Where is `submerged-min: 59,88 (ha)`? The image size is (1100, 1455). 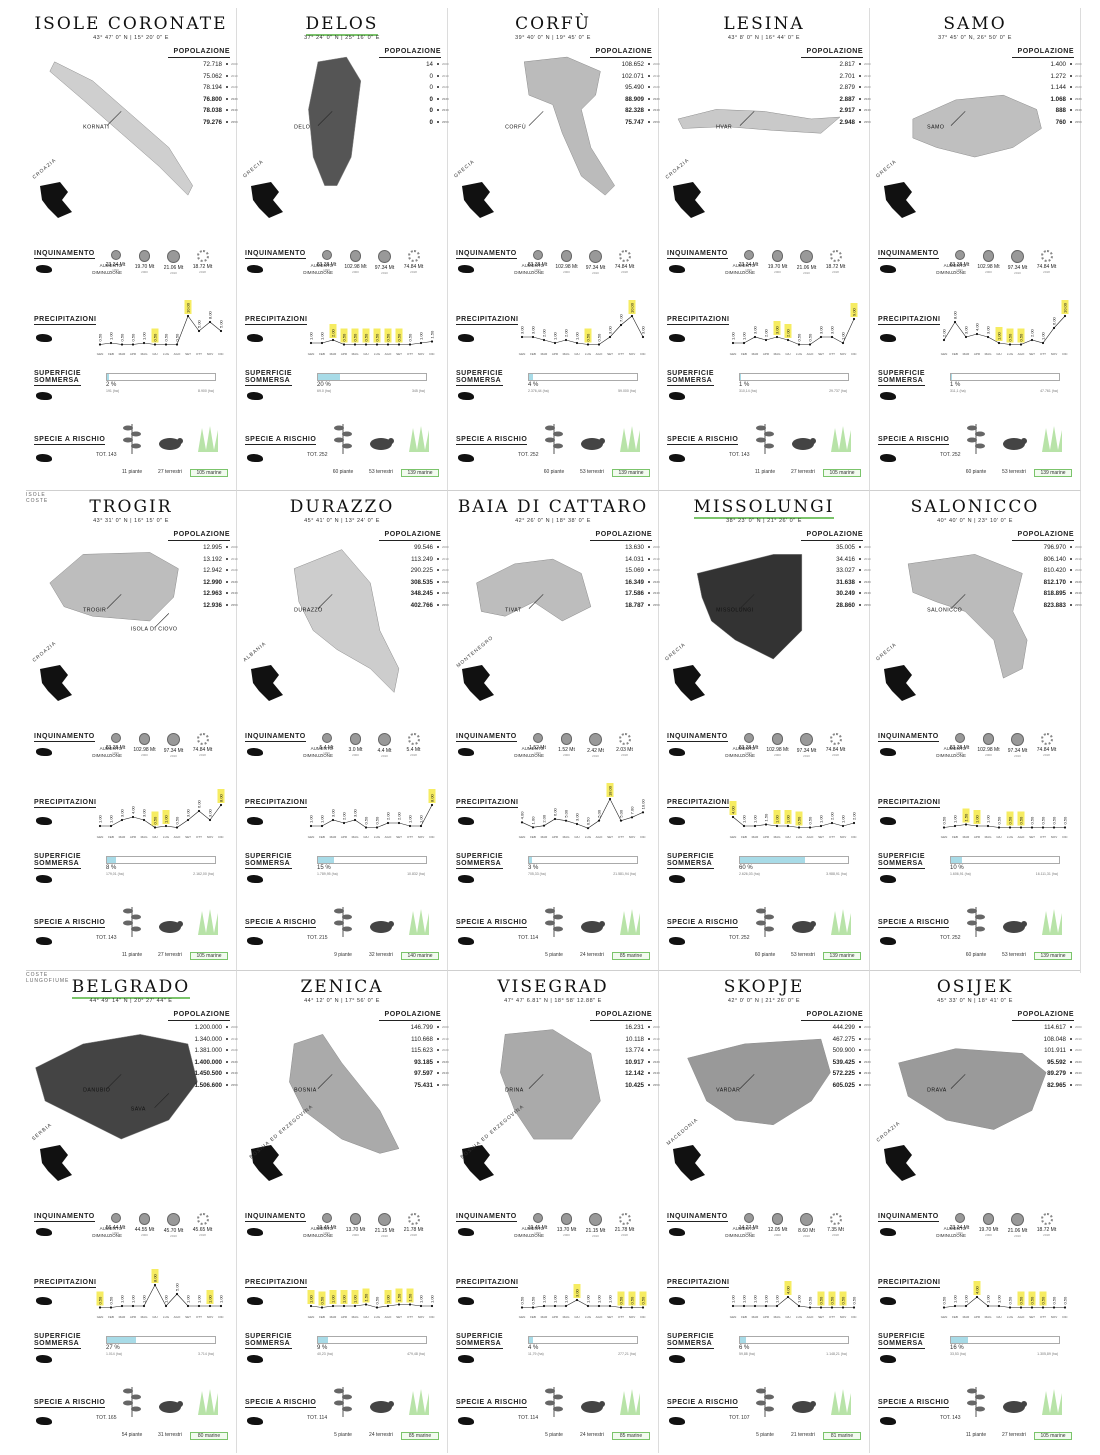
submerged-min: 59,88 (ha) is located at coordinates (747, 1354).